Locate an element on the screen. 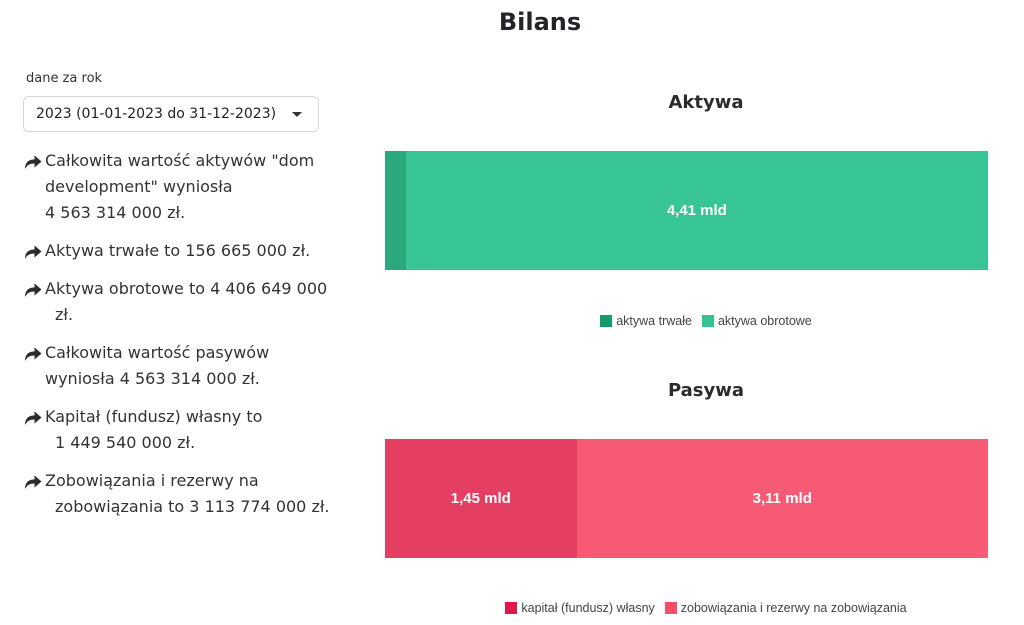 The image size is (1024, 625). fact-text: 4 563 314 000 zł. is located at coordinates (115, 212).